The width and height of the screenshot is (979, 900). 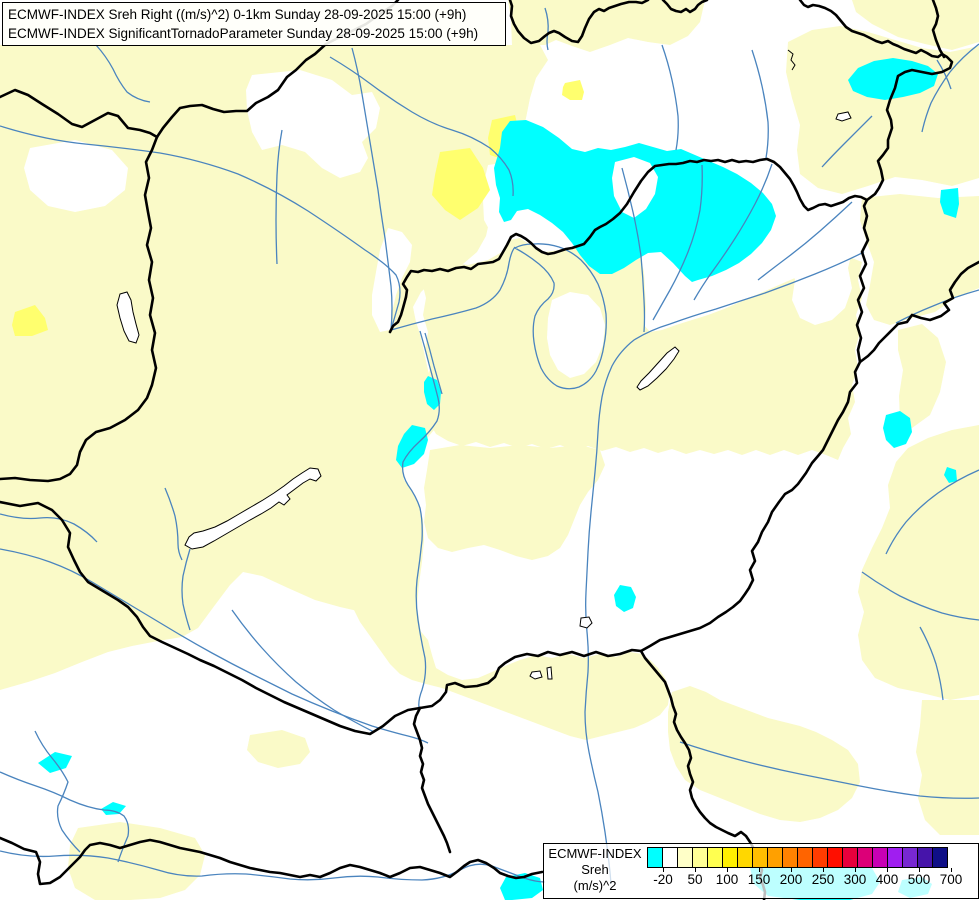 I want to click on colorbar-tick-label: 500, so click(x=919, y=879).